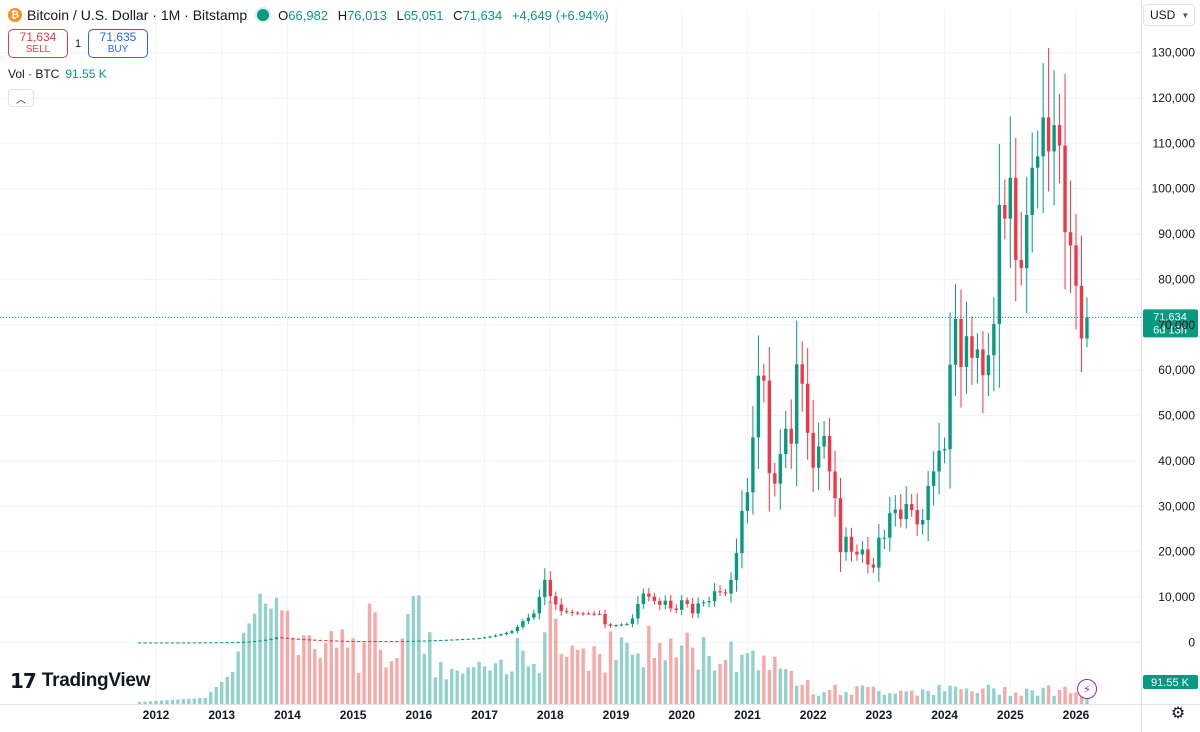 This screenshot has height=732, width=1200. Describe the element at coordinates (287, 715) in the screenshot. I see `x-tick-label: 2014` at that location.